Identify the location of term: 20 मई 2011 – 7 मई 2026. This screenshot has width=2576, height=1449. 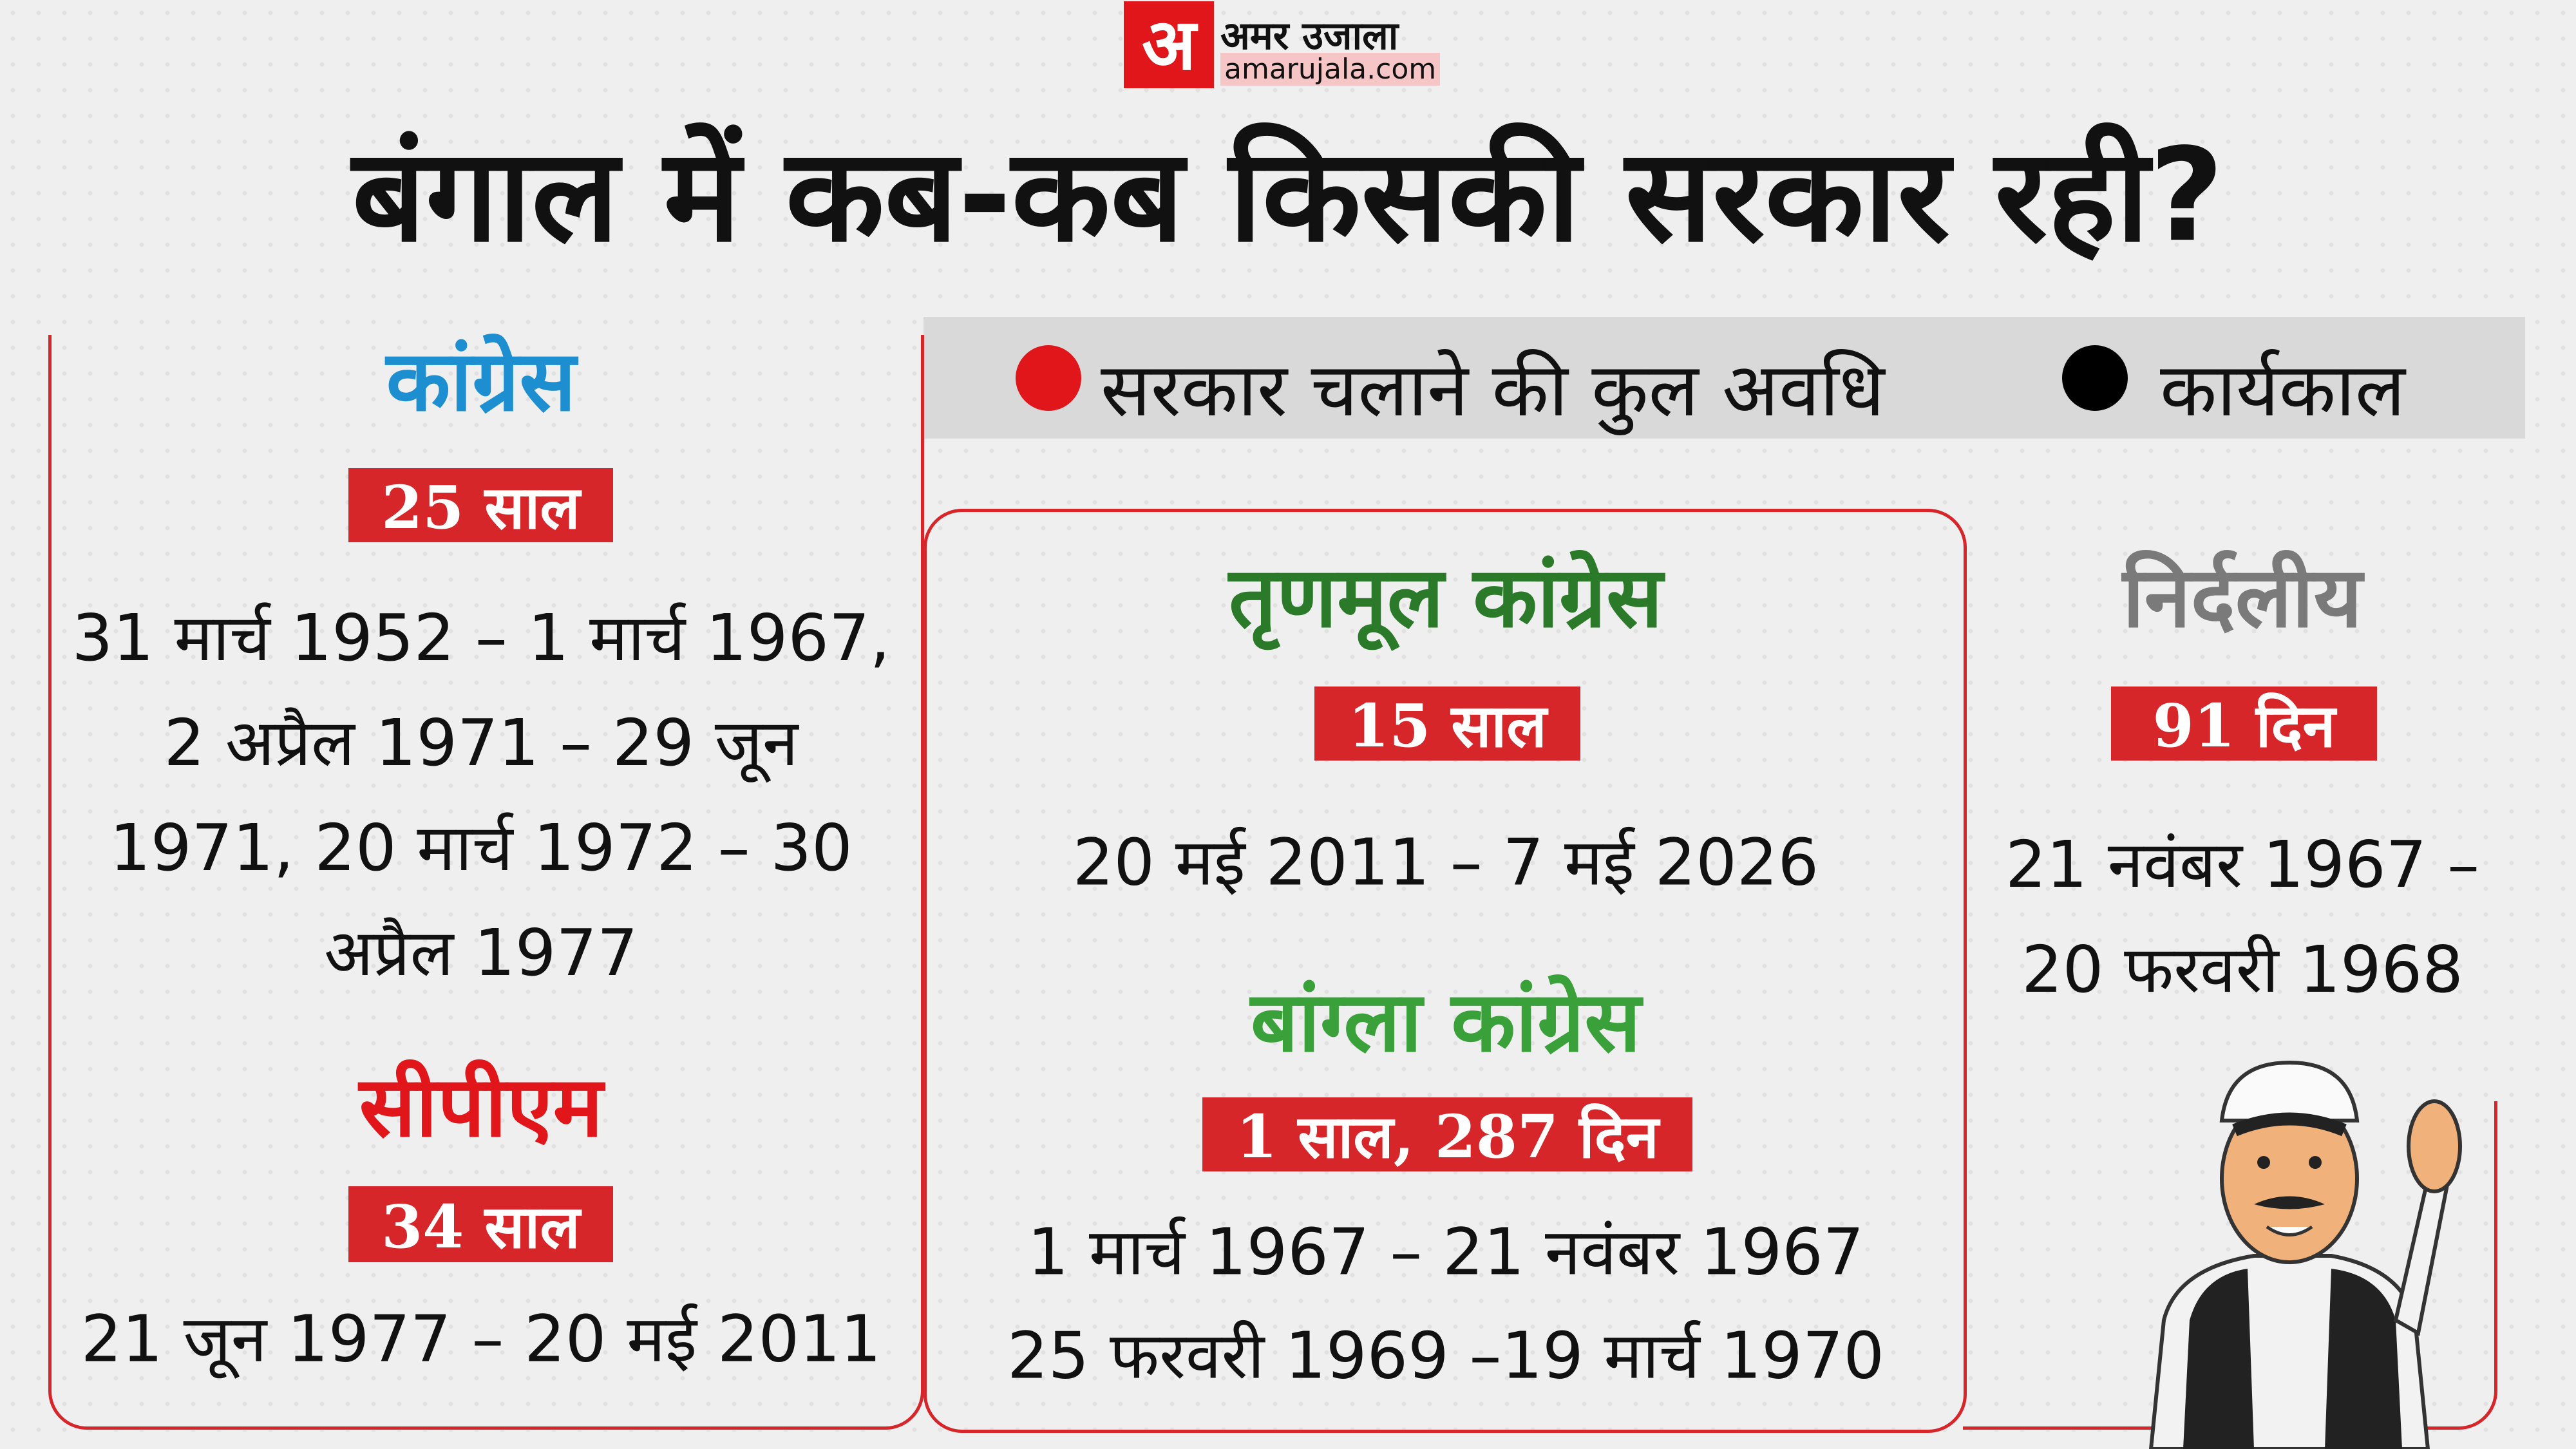
(1446, 862).